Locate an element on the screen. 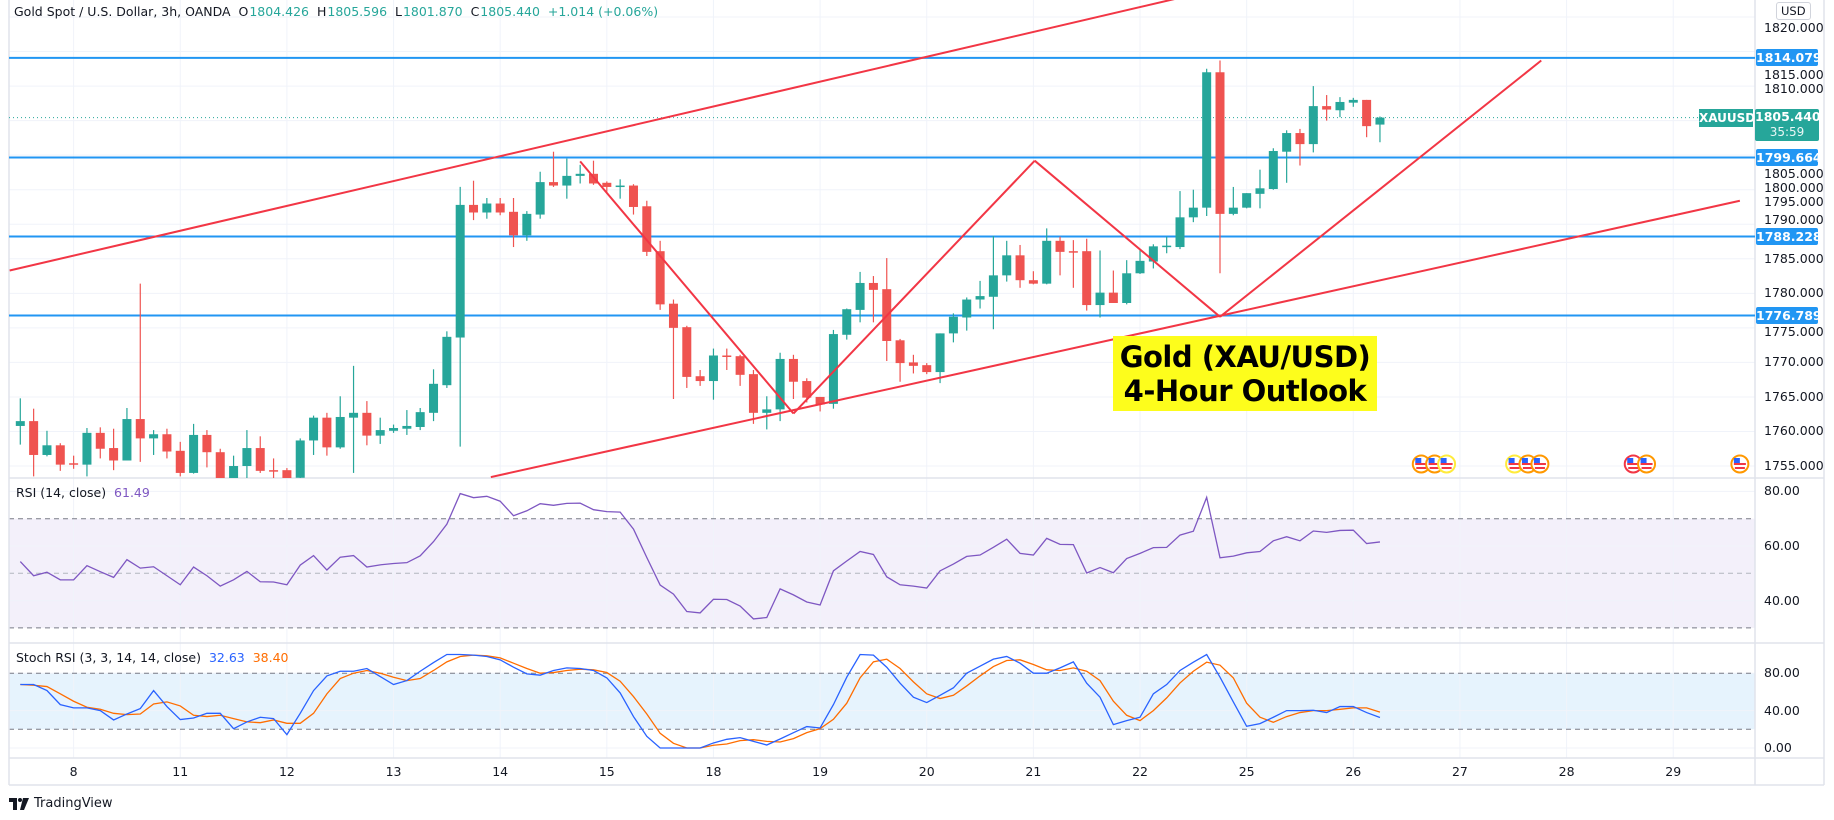 Image resolution: width=1834 pixels, height=820 pixels. time-axis-label: 12 is located at coordinates (286, 771).